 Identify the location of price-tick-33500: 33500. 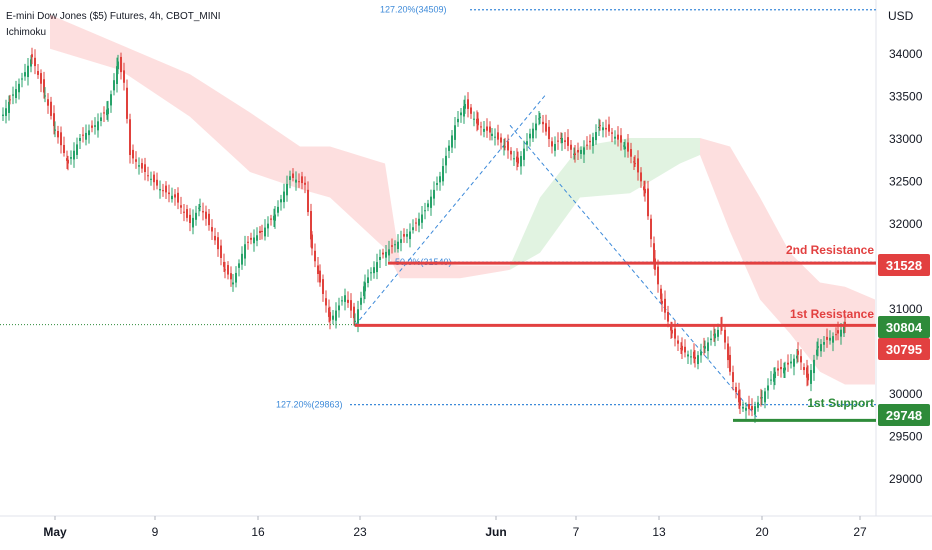
(906, 97).